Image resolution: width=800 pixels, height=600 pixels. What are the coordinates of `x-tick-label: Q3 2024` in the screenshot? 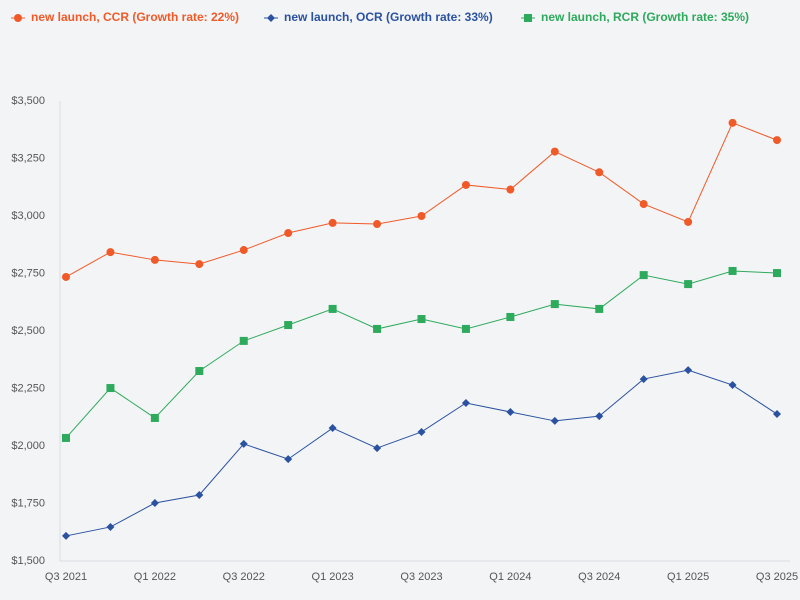 It's located at (599, 577).